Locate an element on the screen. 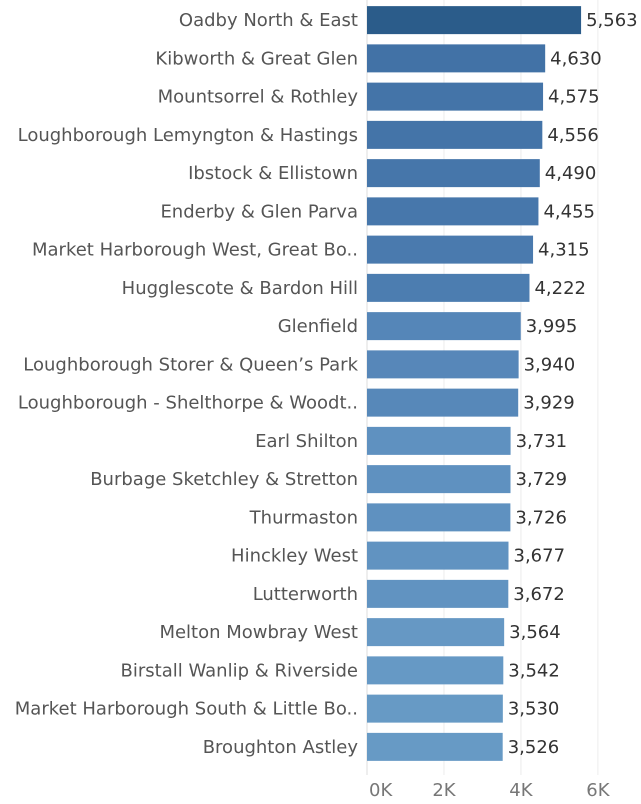 The image size is (641, 804). value-label: 4,455 is located at coordinates (569, 211).